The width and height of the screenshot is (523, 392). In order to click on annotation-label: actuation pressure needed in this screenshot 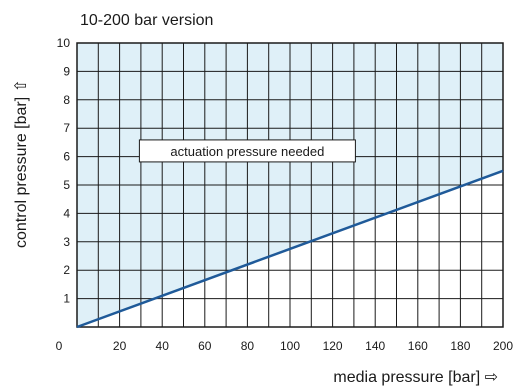, I will do `click(247, 151)`.